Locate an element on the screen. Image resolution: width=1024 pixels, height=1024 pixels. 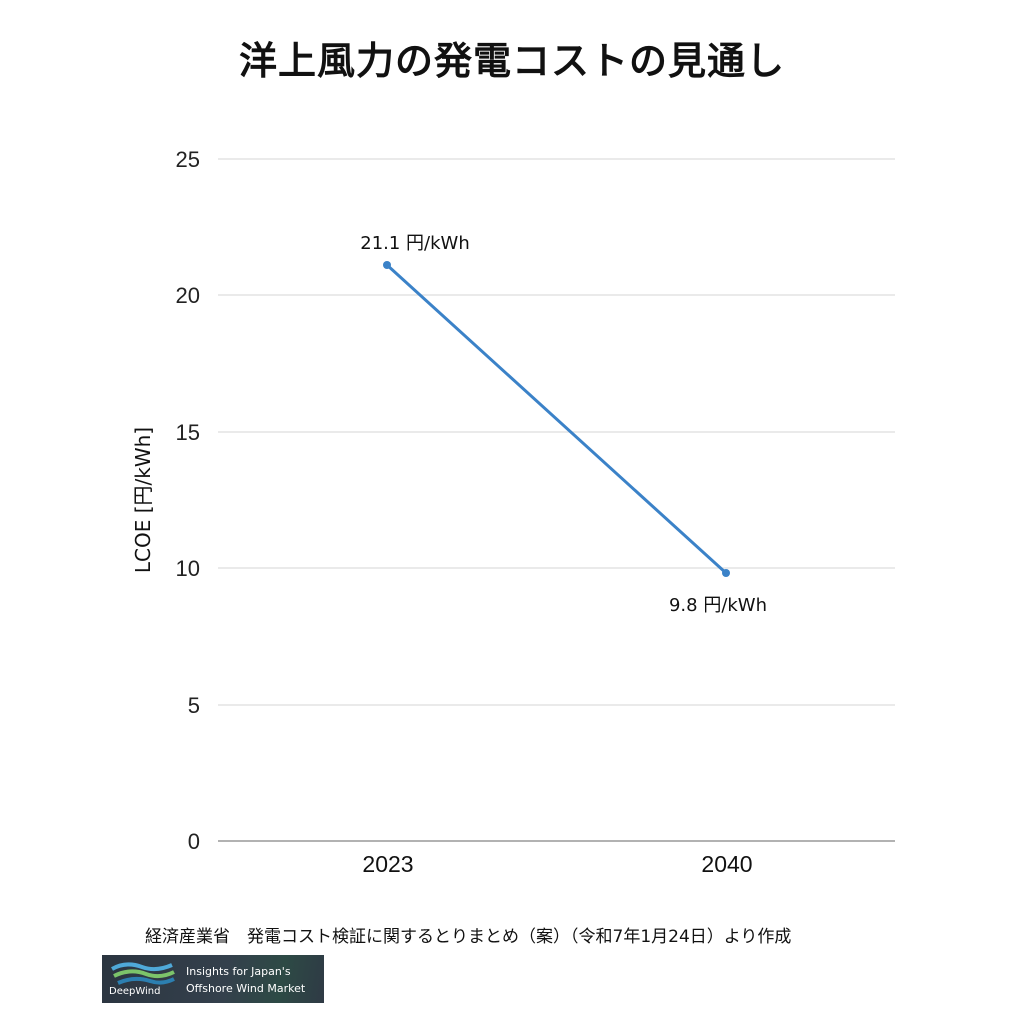
x-tick: 2040 is located at coordinates (726, 864).